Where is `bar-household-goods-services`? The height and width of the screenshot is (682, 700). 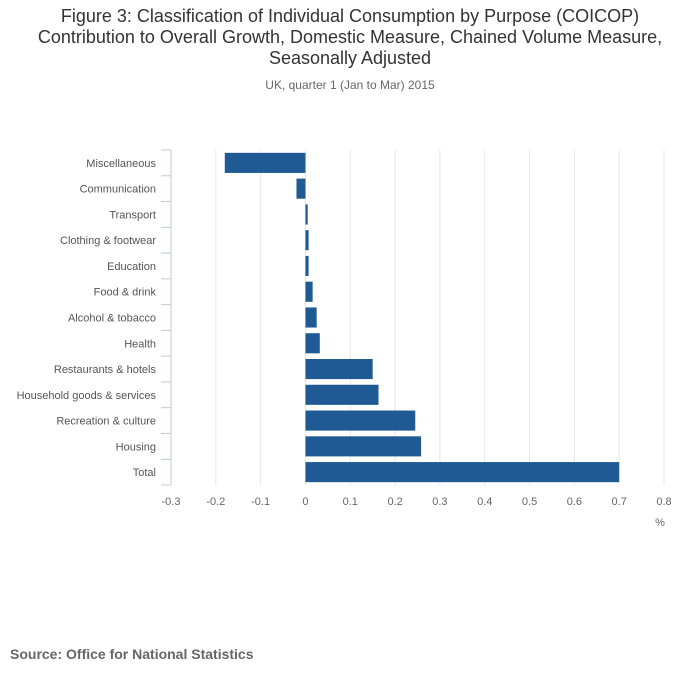
bar-household-goods-services is located at coordinates (342, 394).